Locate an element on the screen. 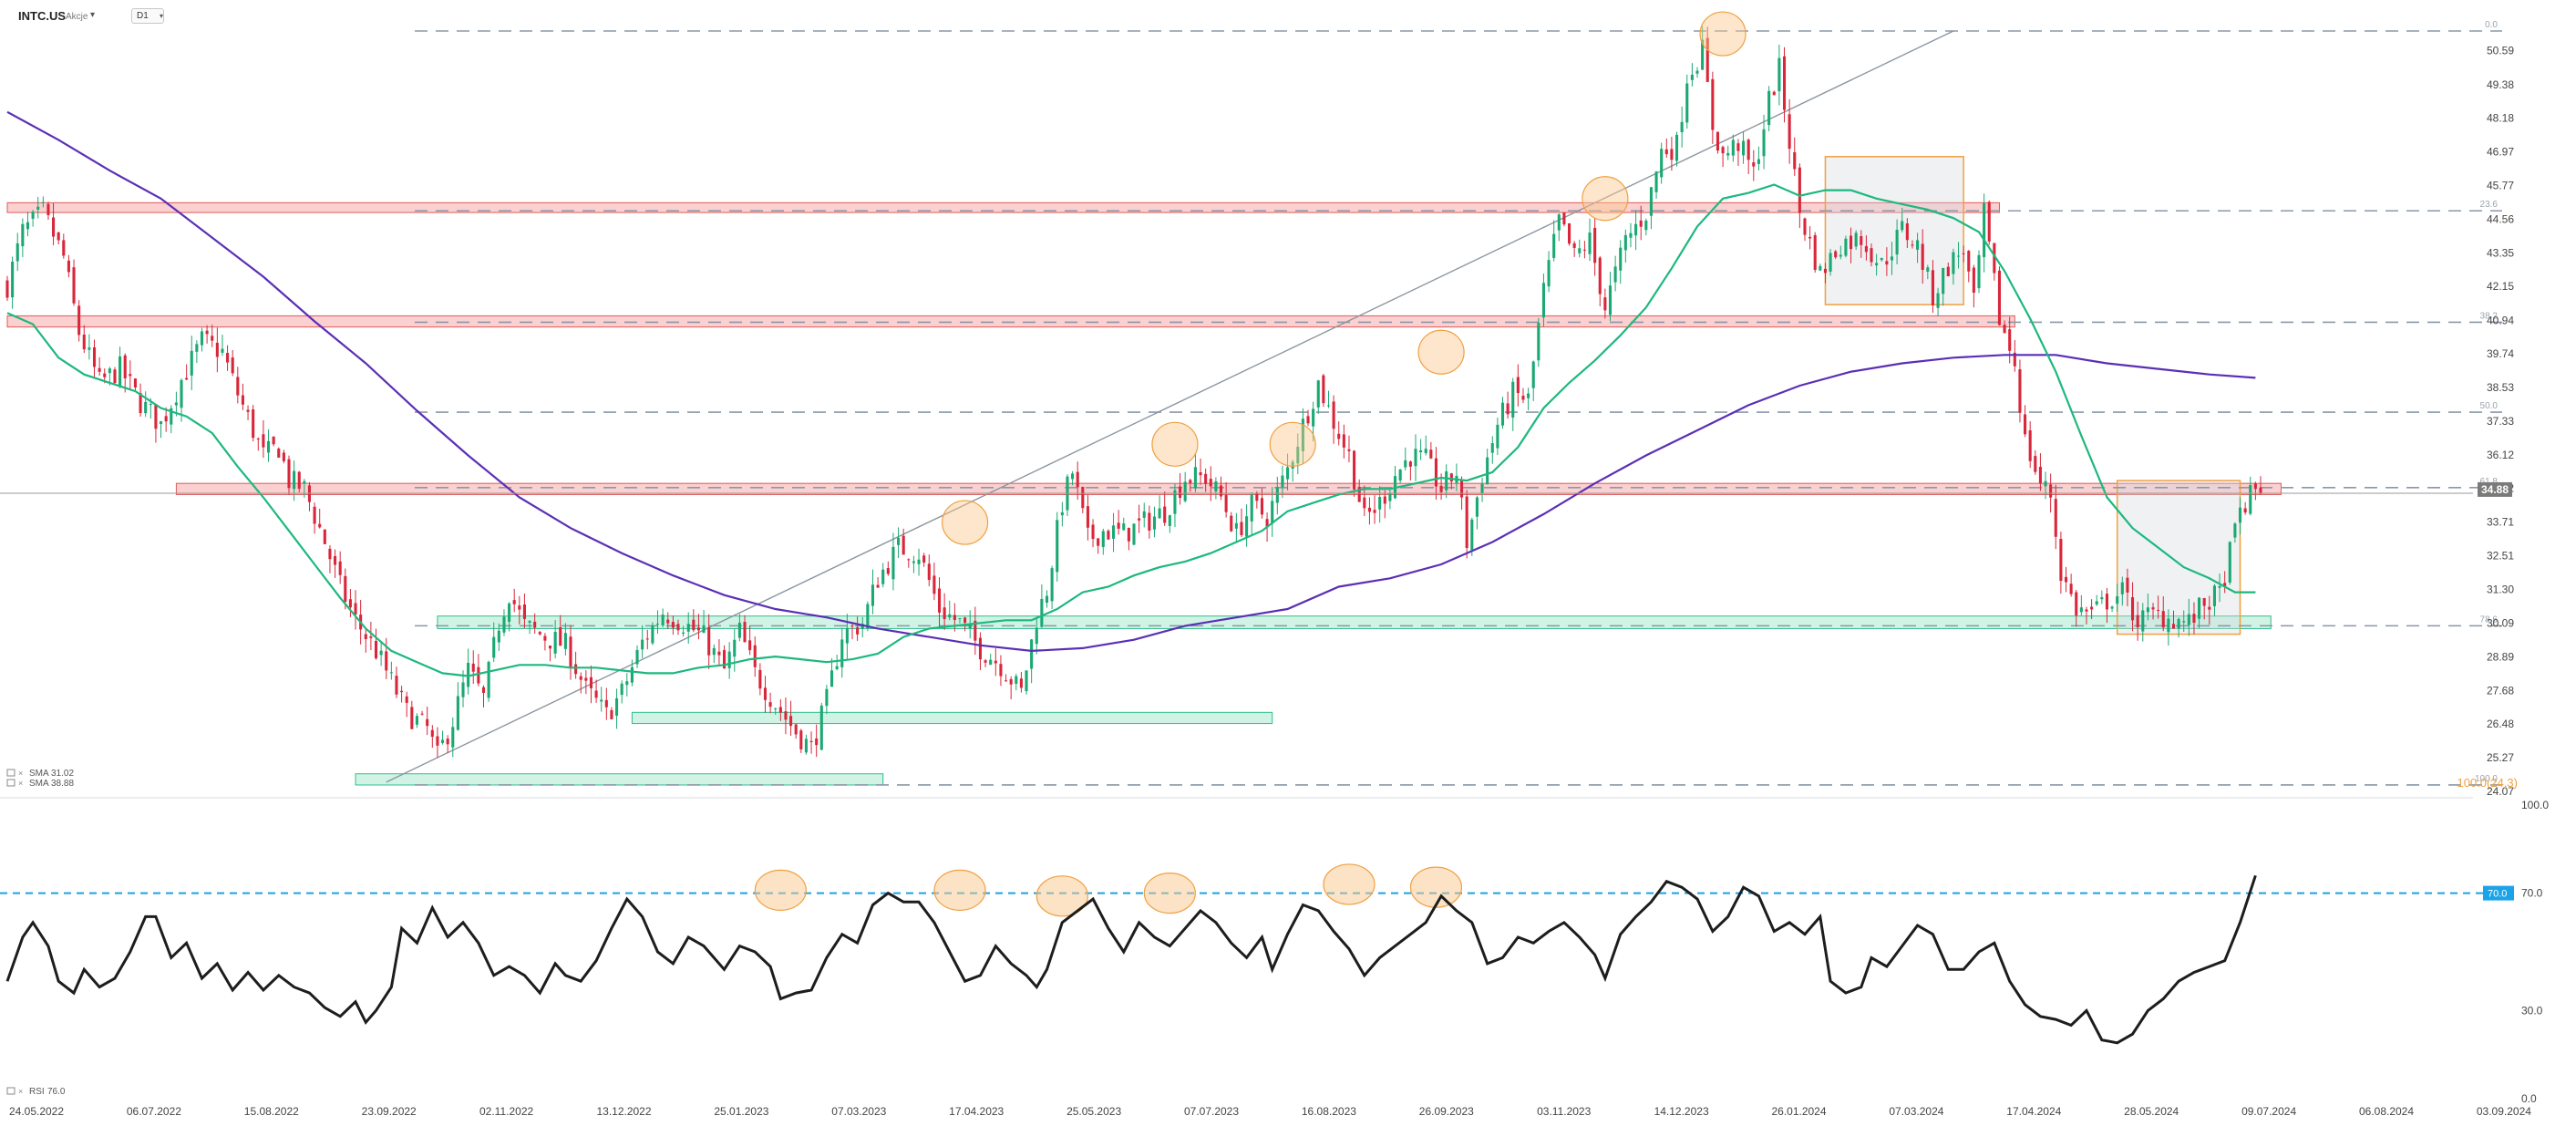  date-tick-label: 23.09.2022 is located at coordinates (389, 1112).